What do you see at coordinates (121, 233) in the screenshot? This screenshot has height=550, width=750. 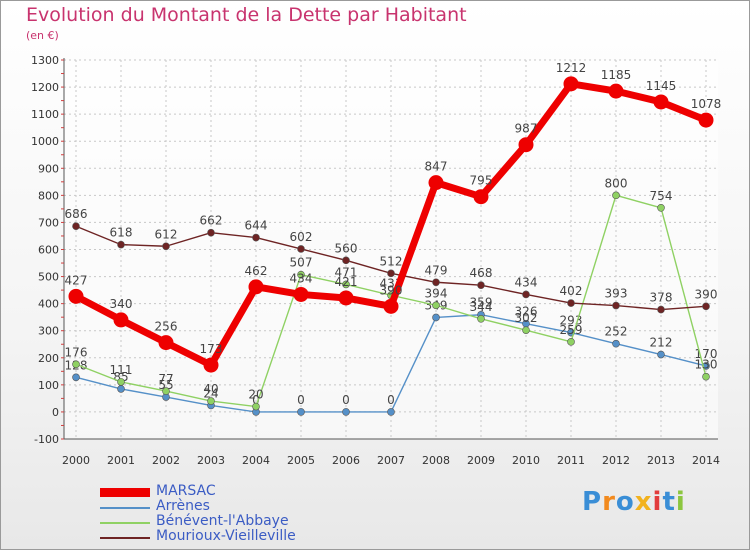 I see `data-label: 618` at bounding box center [121, 233].